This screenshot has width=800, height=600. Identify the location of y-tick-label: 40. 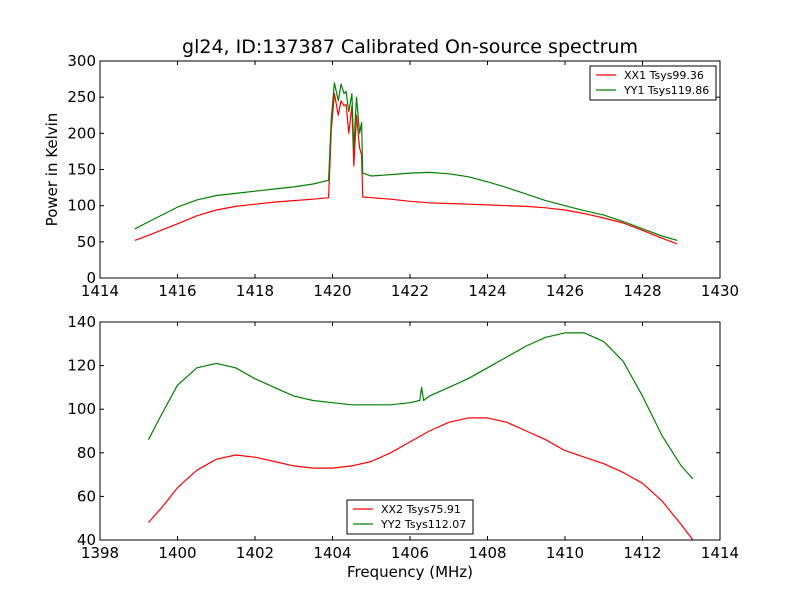
(86, 540).